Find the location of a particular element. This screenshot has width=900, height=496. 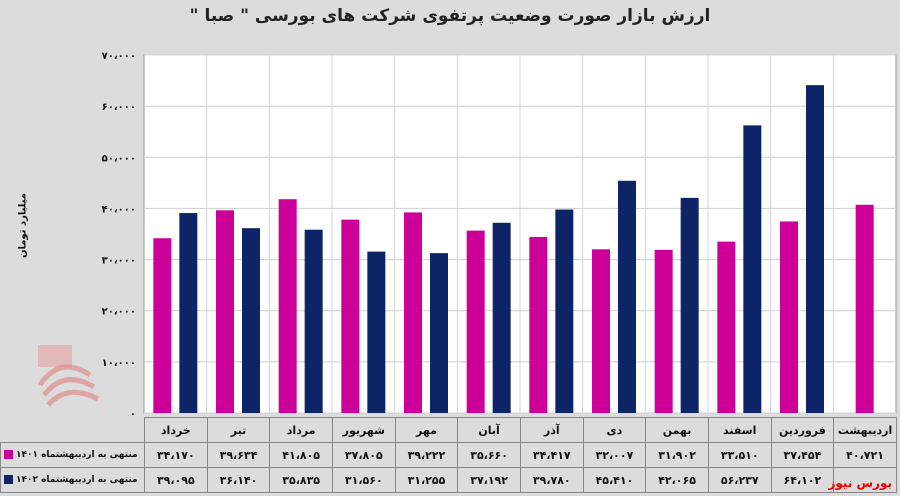

y-tick-label: ۵۰،۰۰۰ is located at coordinates (119, 158).